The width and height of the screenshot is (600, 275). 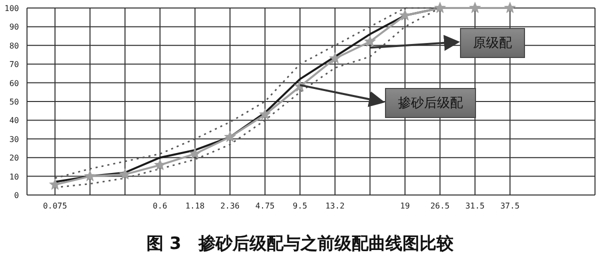 What do you see at coordinates (475, 206) in the screenshot?
I see `x-tick-label: 31.5` at bounding box center [475, 206].